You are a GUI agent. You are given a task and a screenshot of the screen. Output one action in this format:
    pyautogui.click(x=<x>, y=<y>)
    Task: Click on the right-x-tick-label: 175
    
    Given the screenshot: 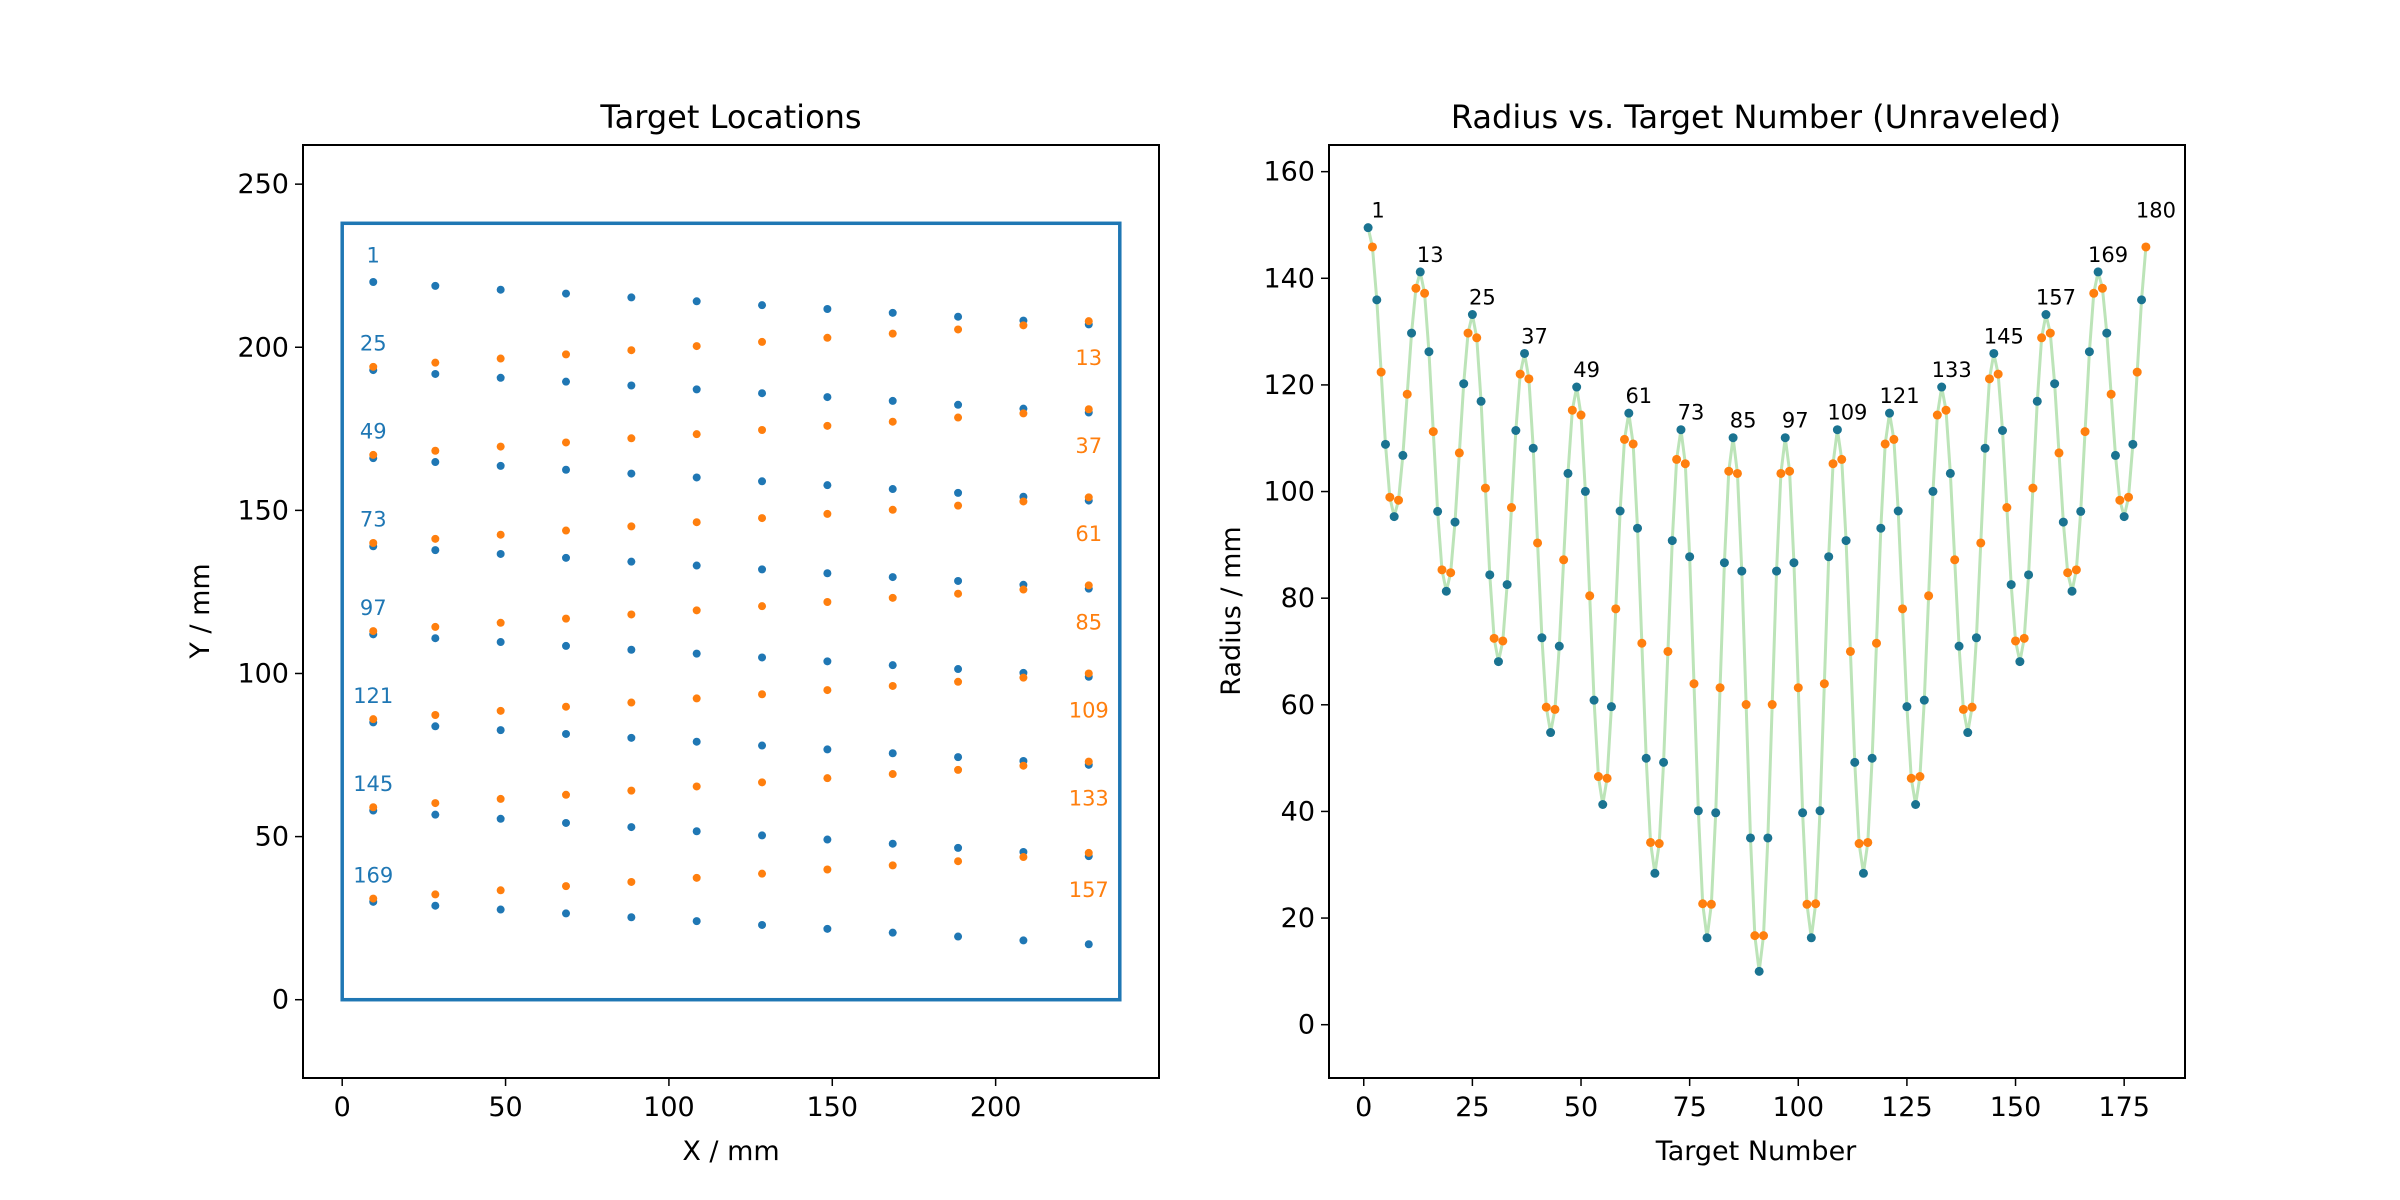 What is the action you would take?
    pyautogui.click(x=2124, y=1107)
    